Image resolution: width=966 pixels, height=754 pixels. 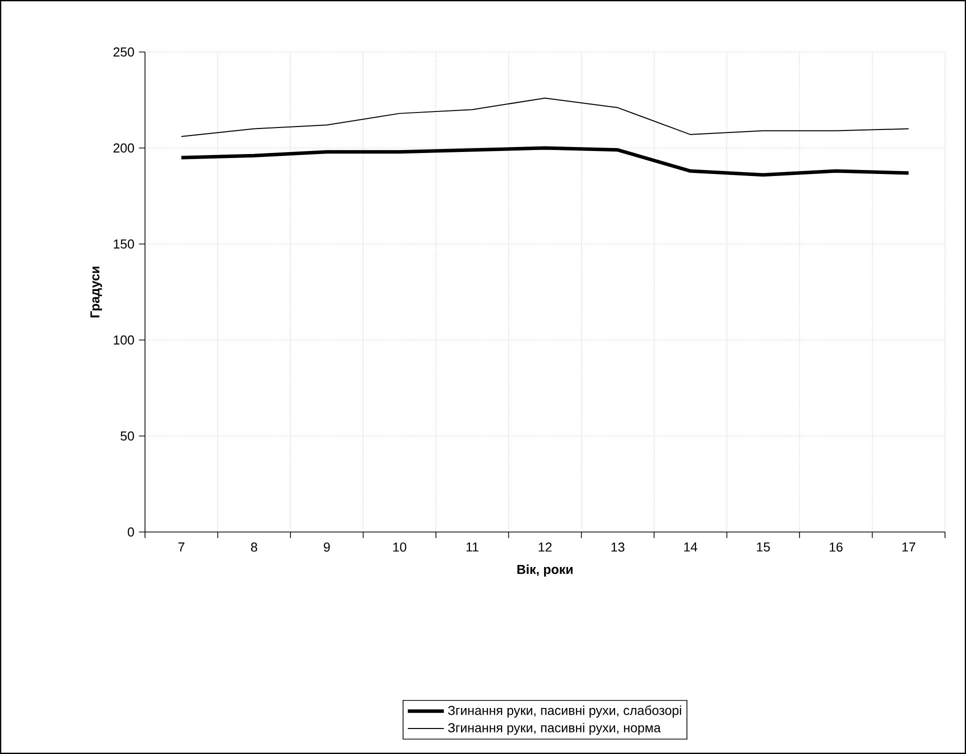 What do you see at coordinates (327, 547) in the screenshot?
I see `x-tick-label: 9` at bounding box center [327, 547].